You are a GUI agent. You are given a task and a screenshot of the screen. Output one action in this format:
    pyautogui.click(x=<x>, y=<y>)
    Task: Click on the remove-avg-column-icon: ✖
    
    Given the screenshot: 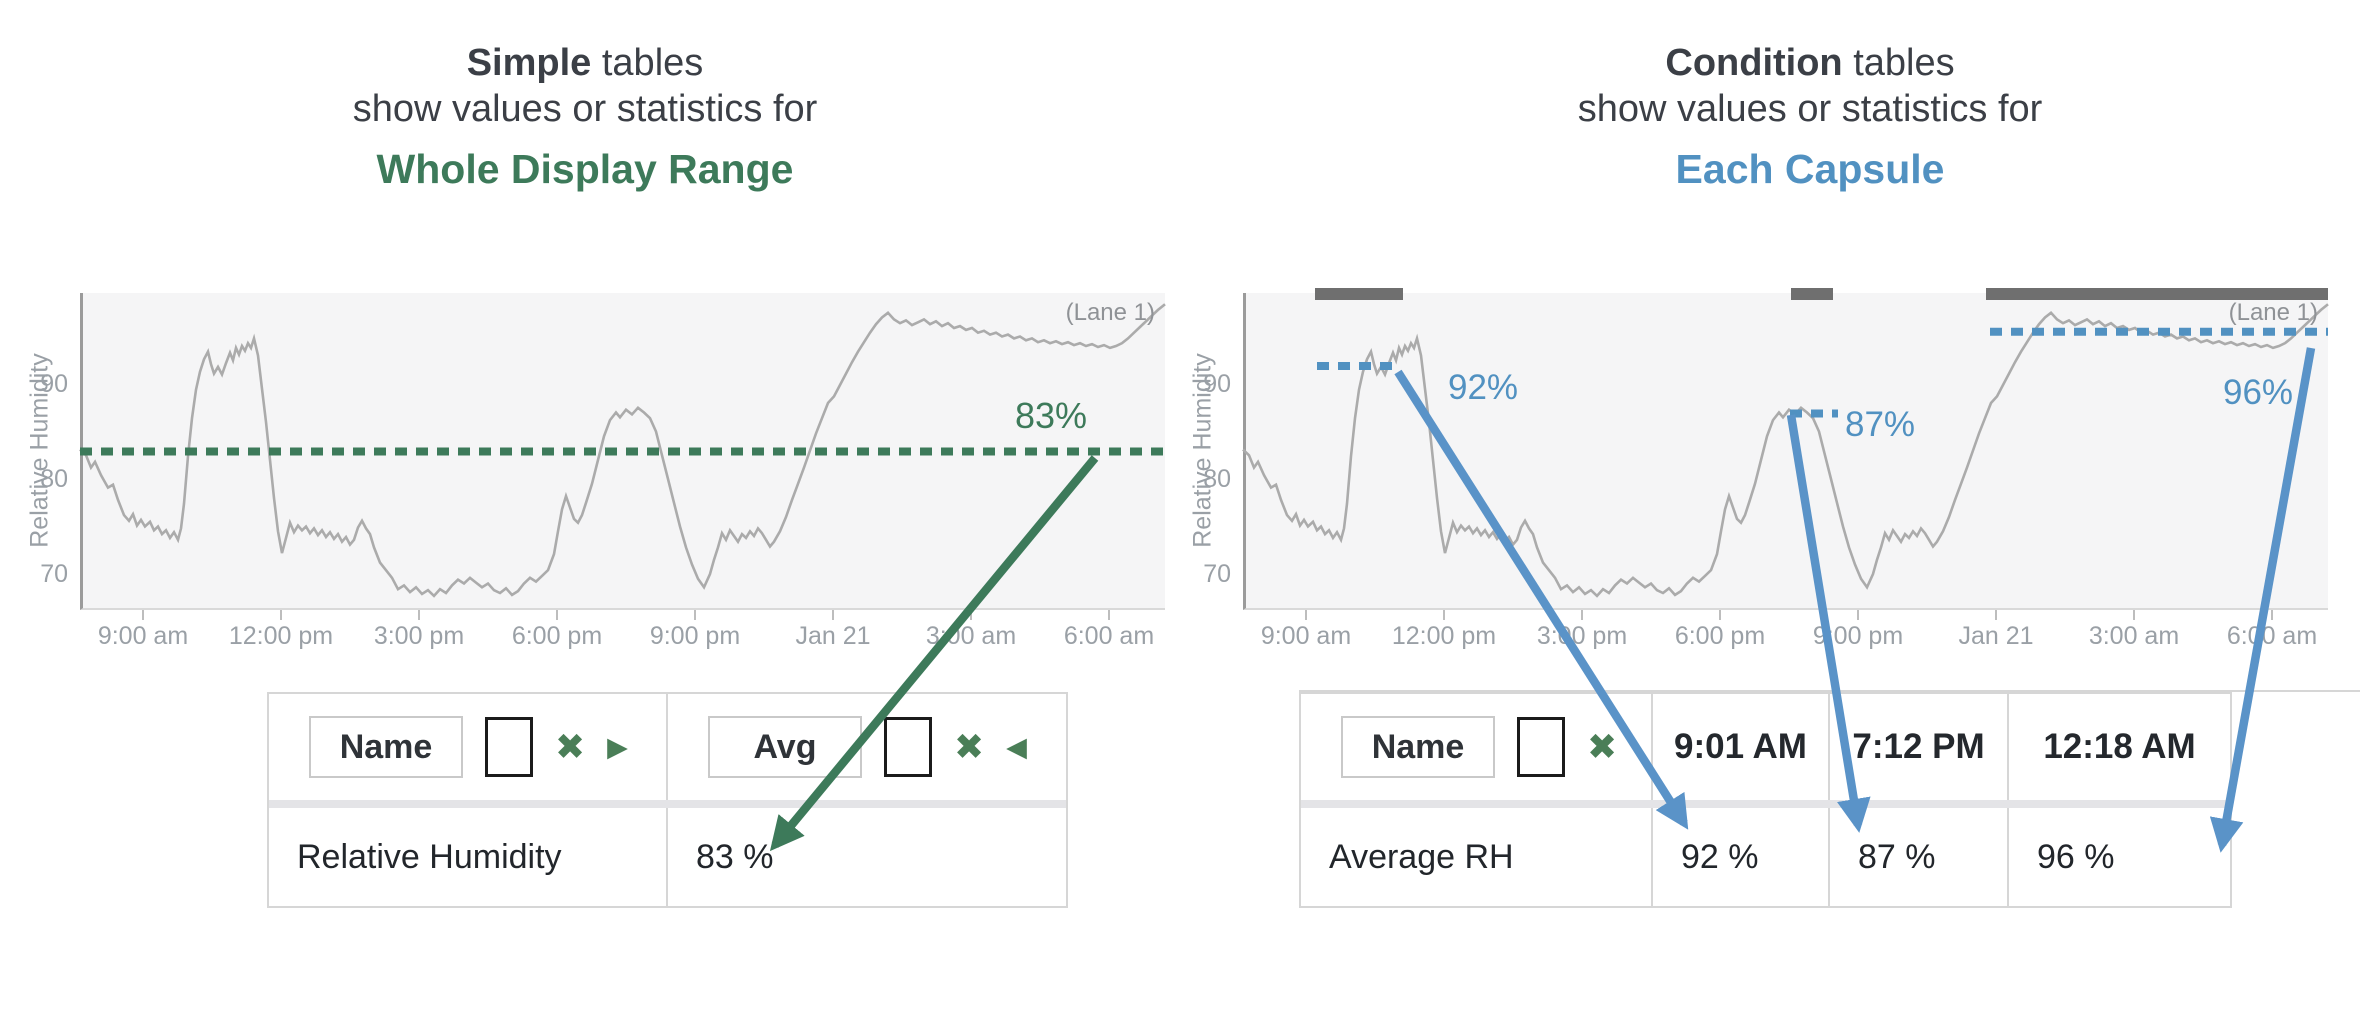 What is the action you would take?
    pyautogui.click(x=969, y=746)
    